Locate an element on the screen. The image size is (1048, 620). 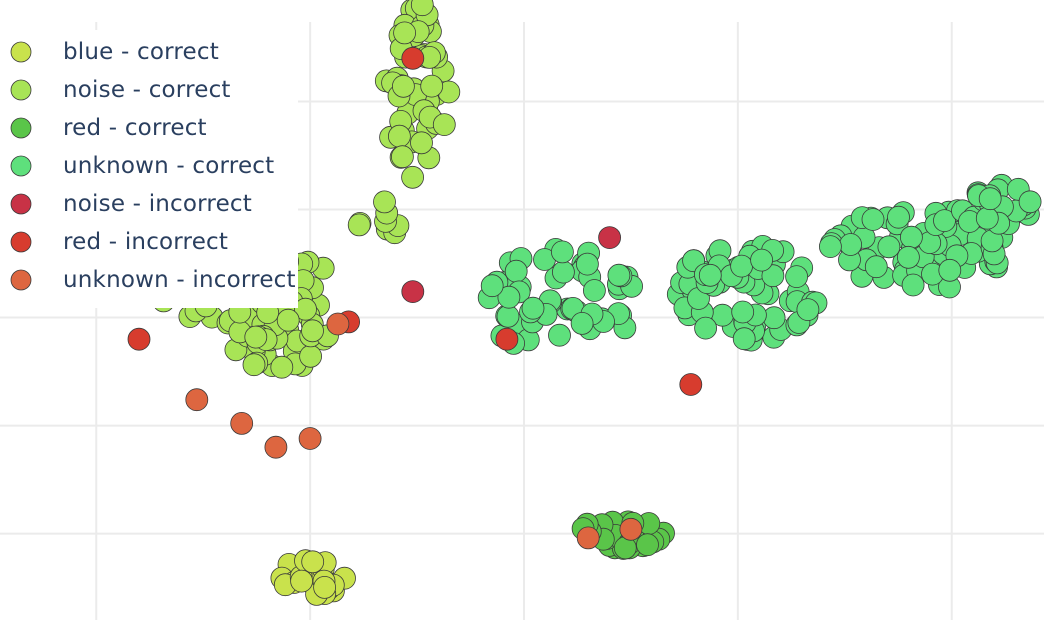
legend-item: blue - correct is located at coordinates (114, 52).